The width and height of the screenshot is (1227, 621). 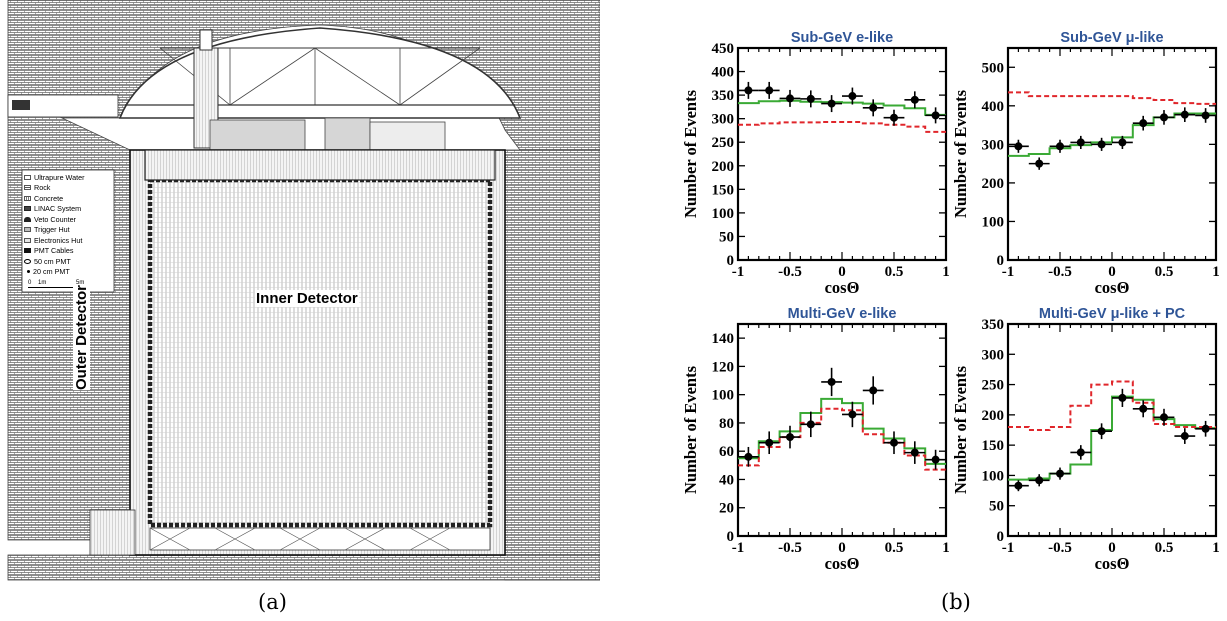 What do you see at coordinates (42, 283) in the screenshot?
I see `scale-label-1m: 1m` at bounding box center [42, 283].